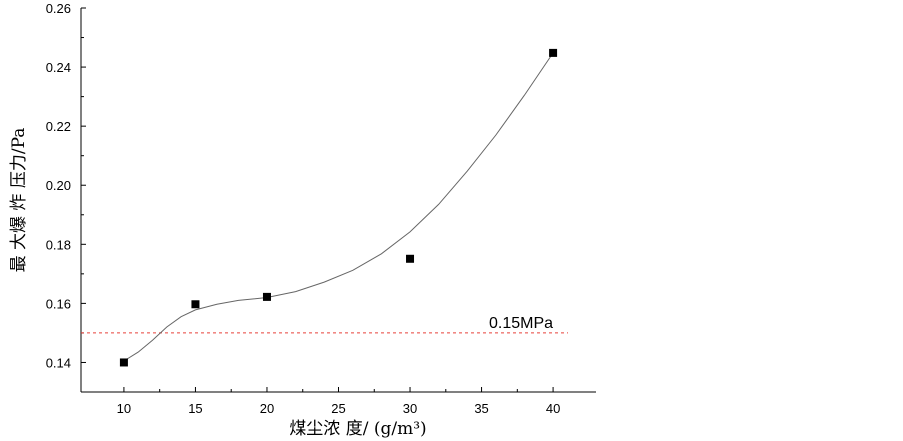 Image resolution: width=903 pixels, height=441 pixels. Describe the element at coordinates (58, 185) in the screenshot. I see `y-tick-label: 0.20` at that location.